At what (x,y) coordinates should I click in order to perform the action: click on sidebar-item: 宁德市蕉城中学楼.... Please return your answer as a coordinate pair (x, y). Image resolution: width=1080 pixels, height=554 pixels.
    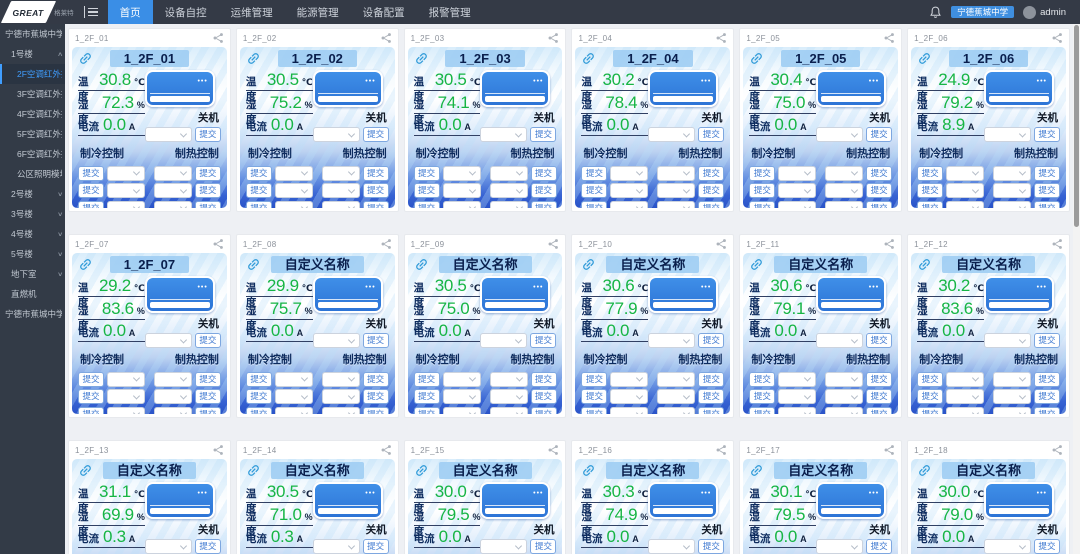
    Looking at the image, I should click on (32, 34).